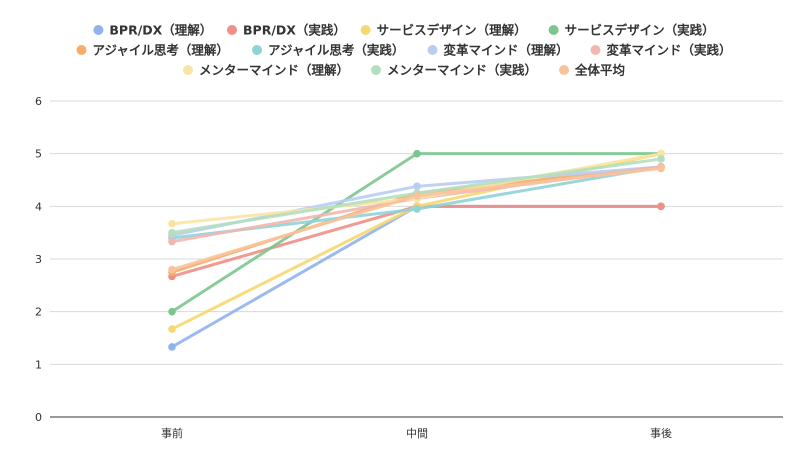 The image size is (808, 460). What do you see at coordinates (38, 154) in the screenshot?
I see `y-tick-label: 5` at bounding box center [38, 154].